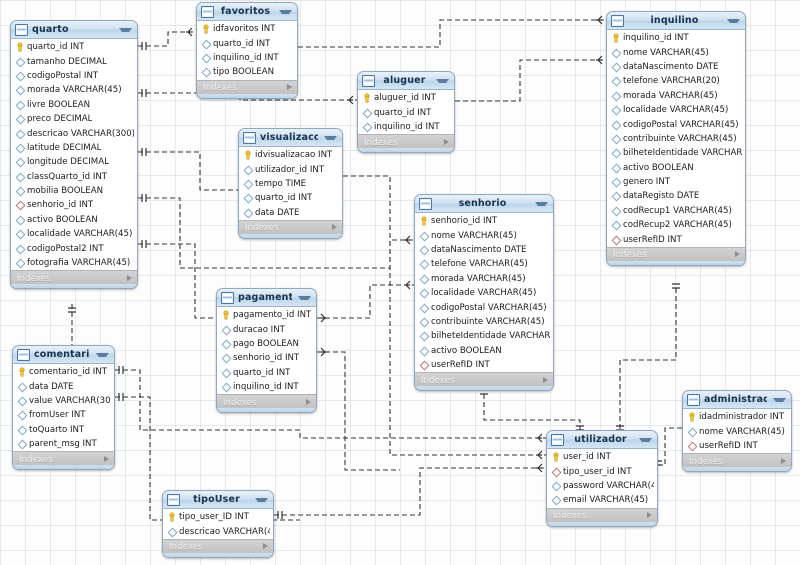 This screenshot has height=565, width=800. I want to click on table-header-administrador: administrador, so click(737, 400).